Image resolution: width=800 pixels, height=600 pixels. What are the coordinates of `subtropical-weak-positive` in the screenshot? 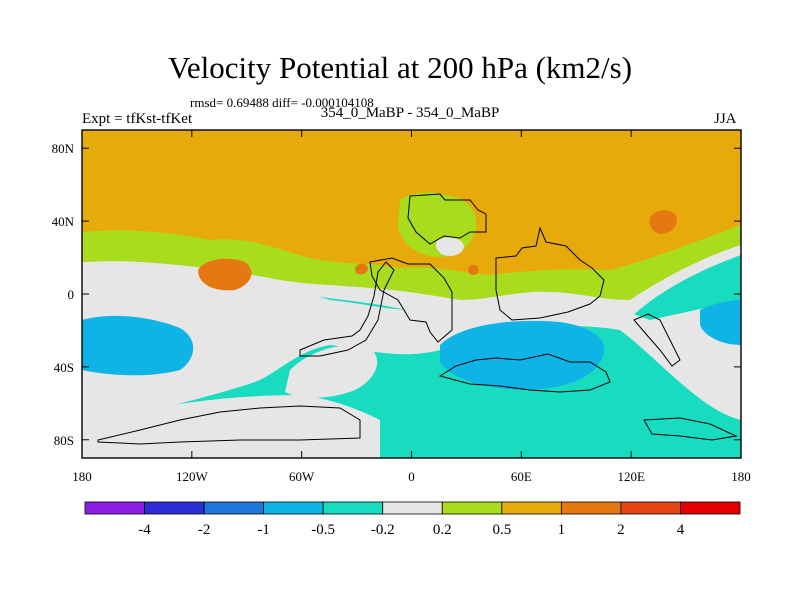 It's located at (411, 262).